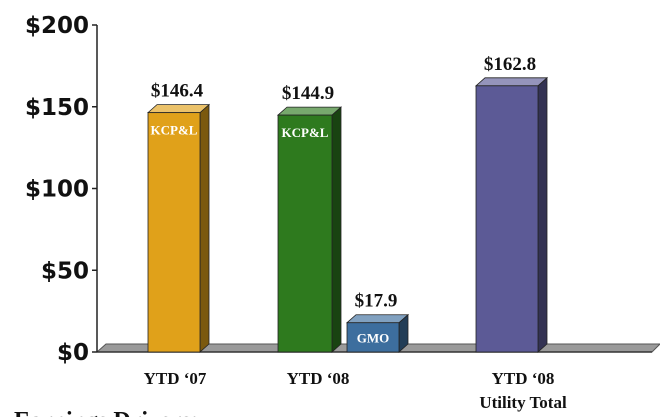  What do you see at coordinates (57, 26) in the screenshot?
I see `y-tick-label: $200` at bounding box center [57, 26].